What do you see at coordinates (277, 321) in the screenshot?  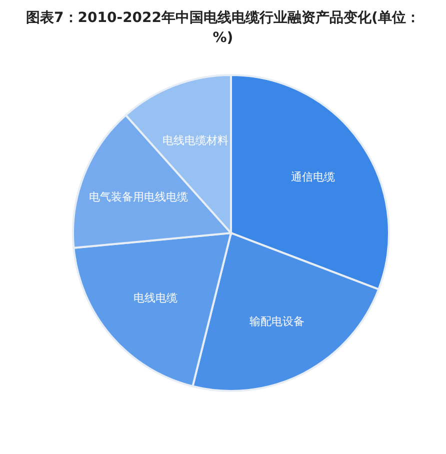 I see `slice-label: 输配电设备` at bounding box center [277, 321].